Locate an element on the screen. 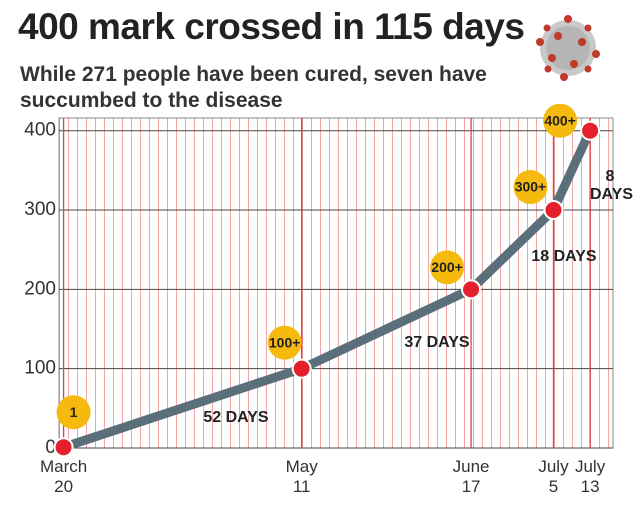 Image resolution: width=640 pixels, height=508 pixels. interval-annotation: 18 DAYS is located at coordinates (564, 256).